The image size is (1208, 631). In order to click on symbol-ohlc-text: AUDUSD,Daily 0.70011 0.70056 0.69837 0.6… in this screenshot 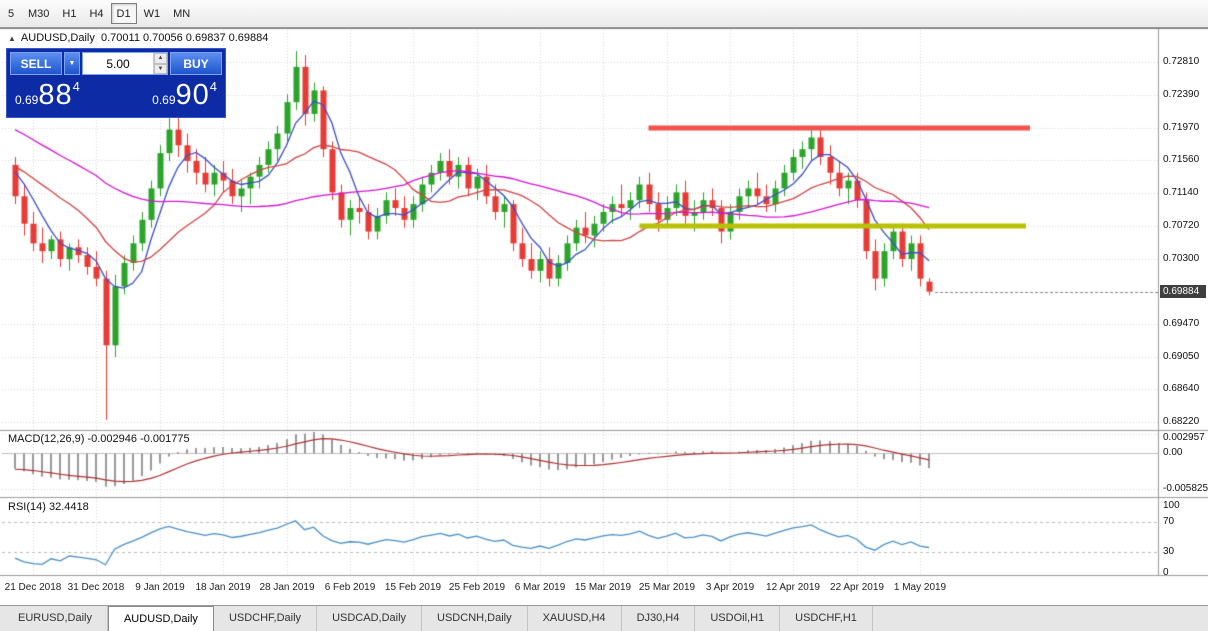, I will do `click(144, 38)`.